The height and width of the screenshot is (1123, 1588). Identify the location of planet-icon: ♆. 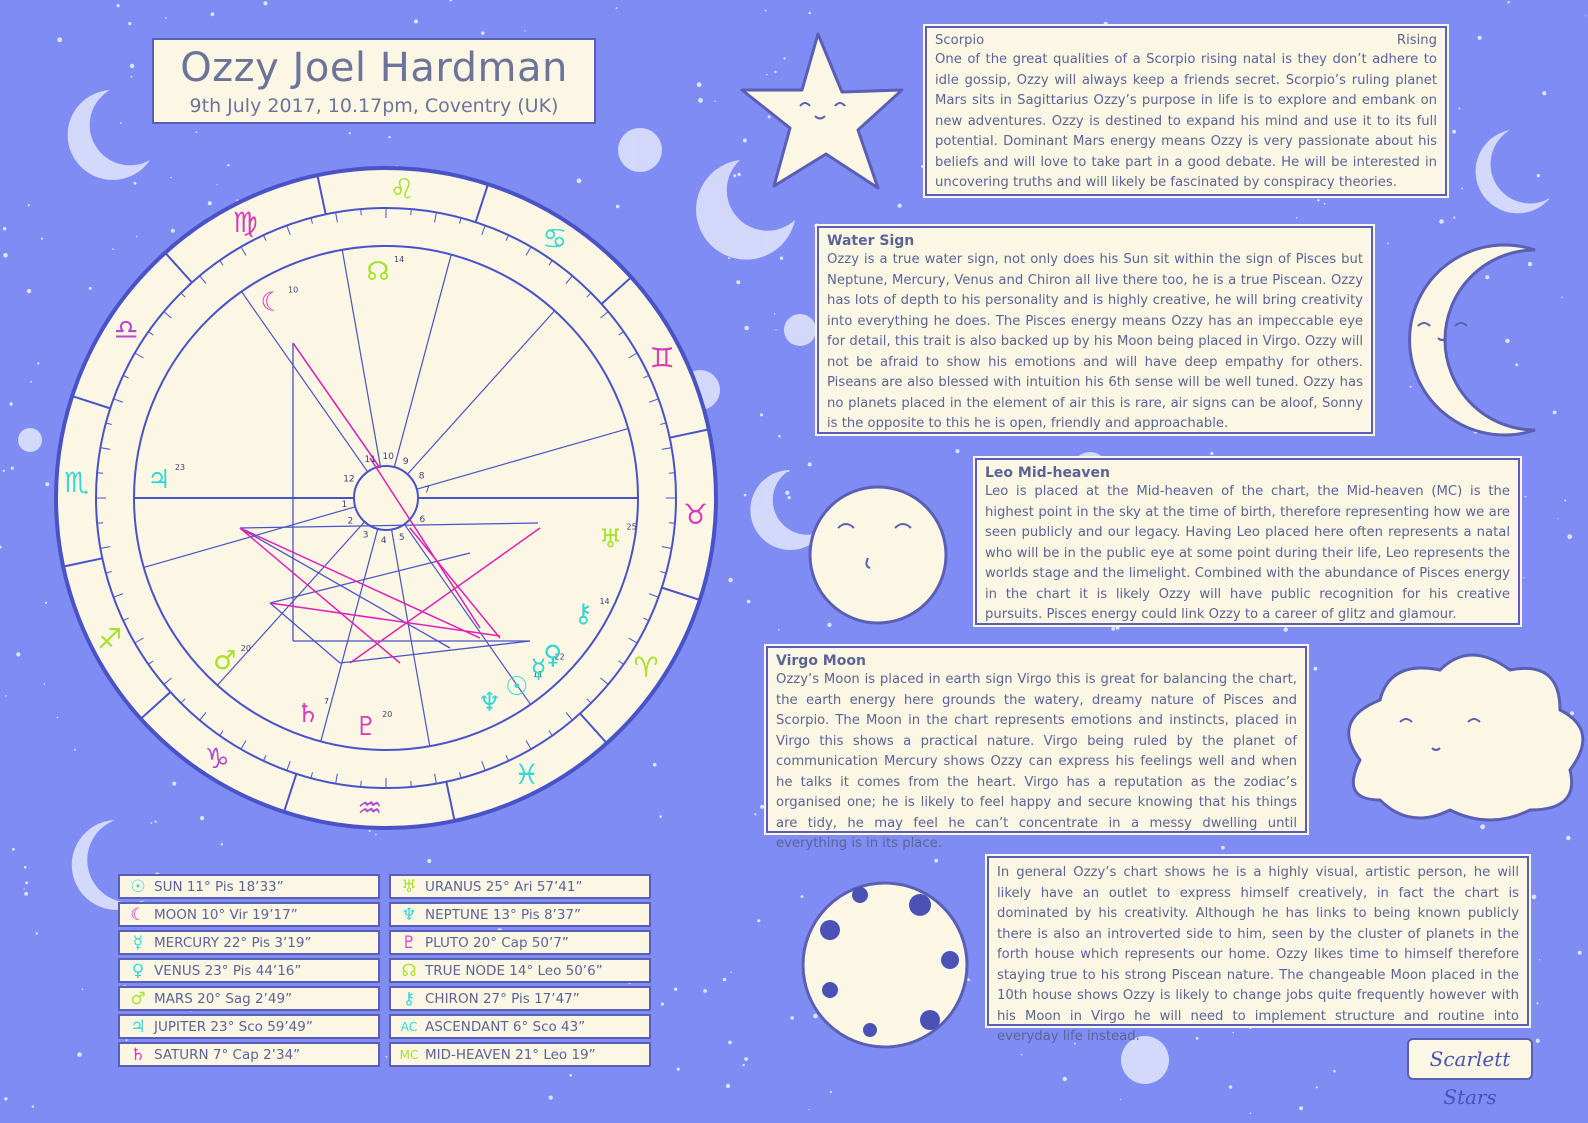
(489, 703).